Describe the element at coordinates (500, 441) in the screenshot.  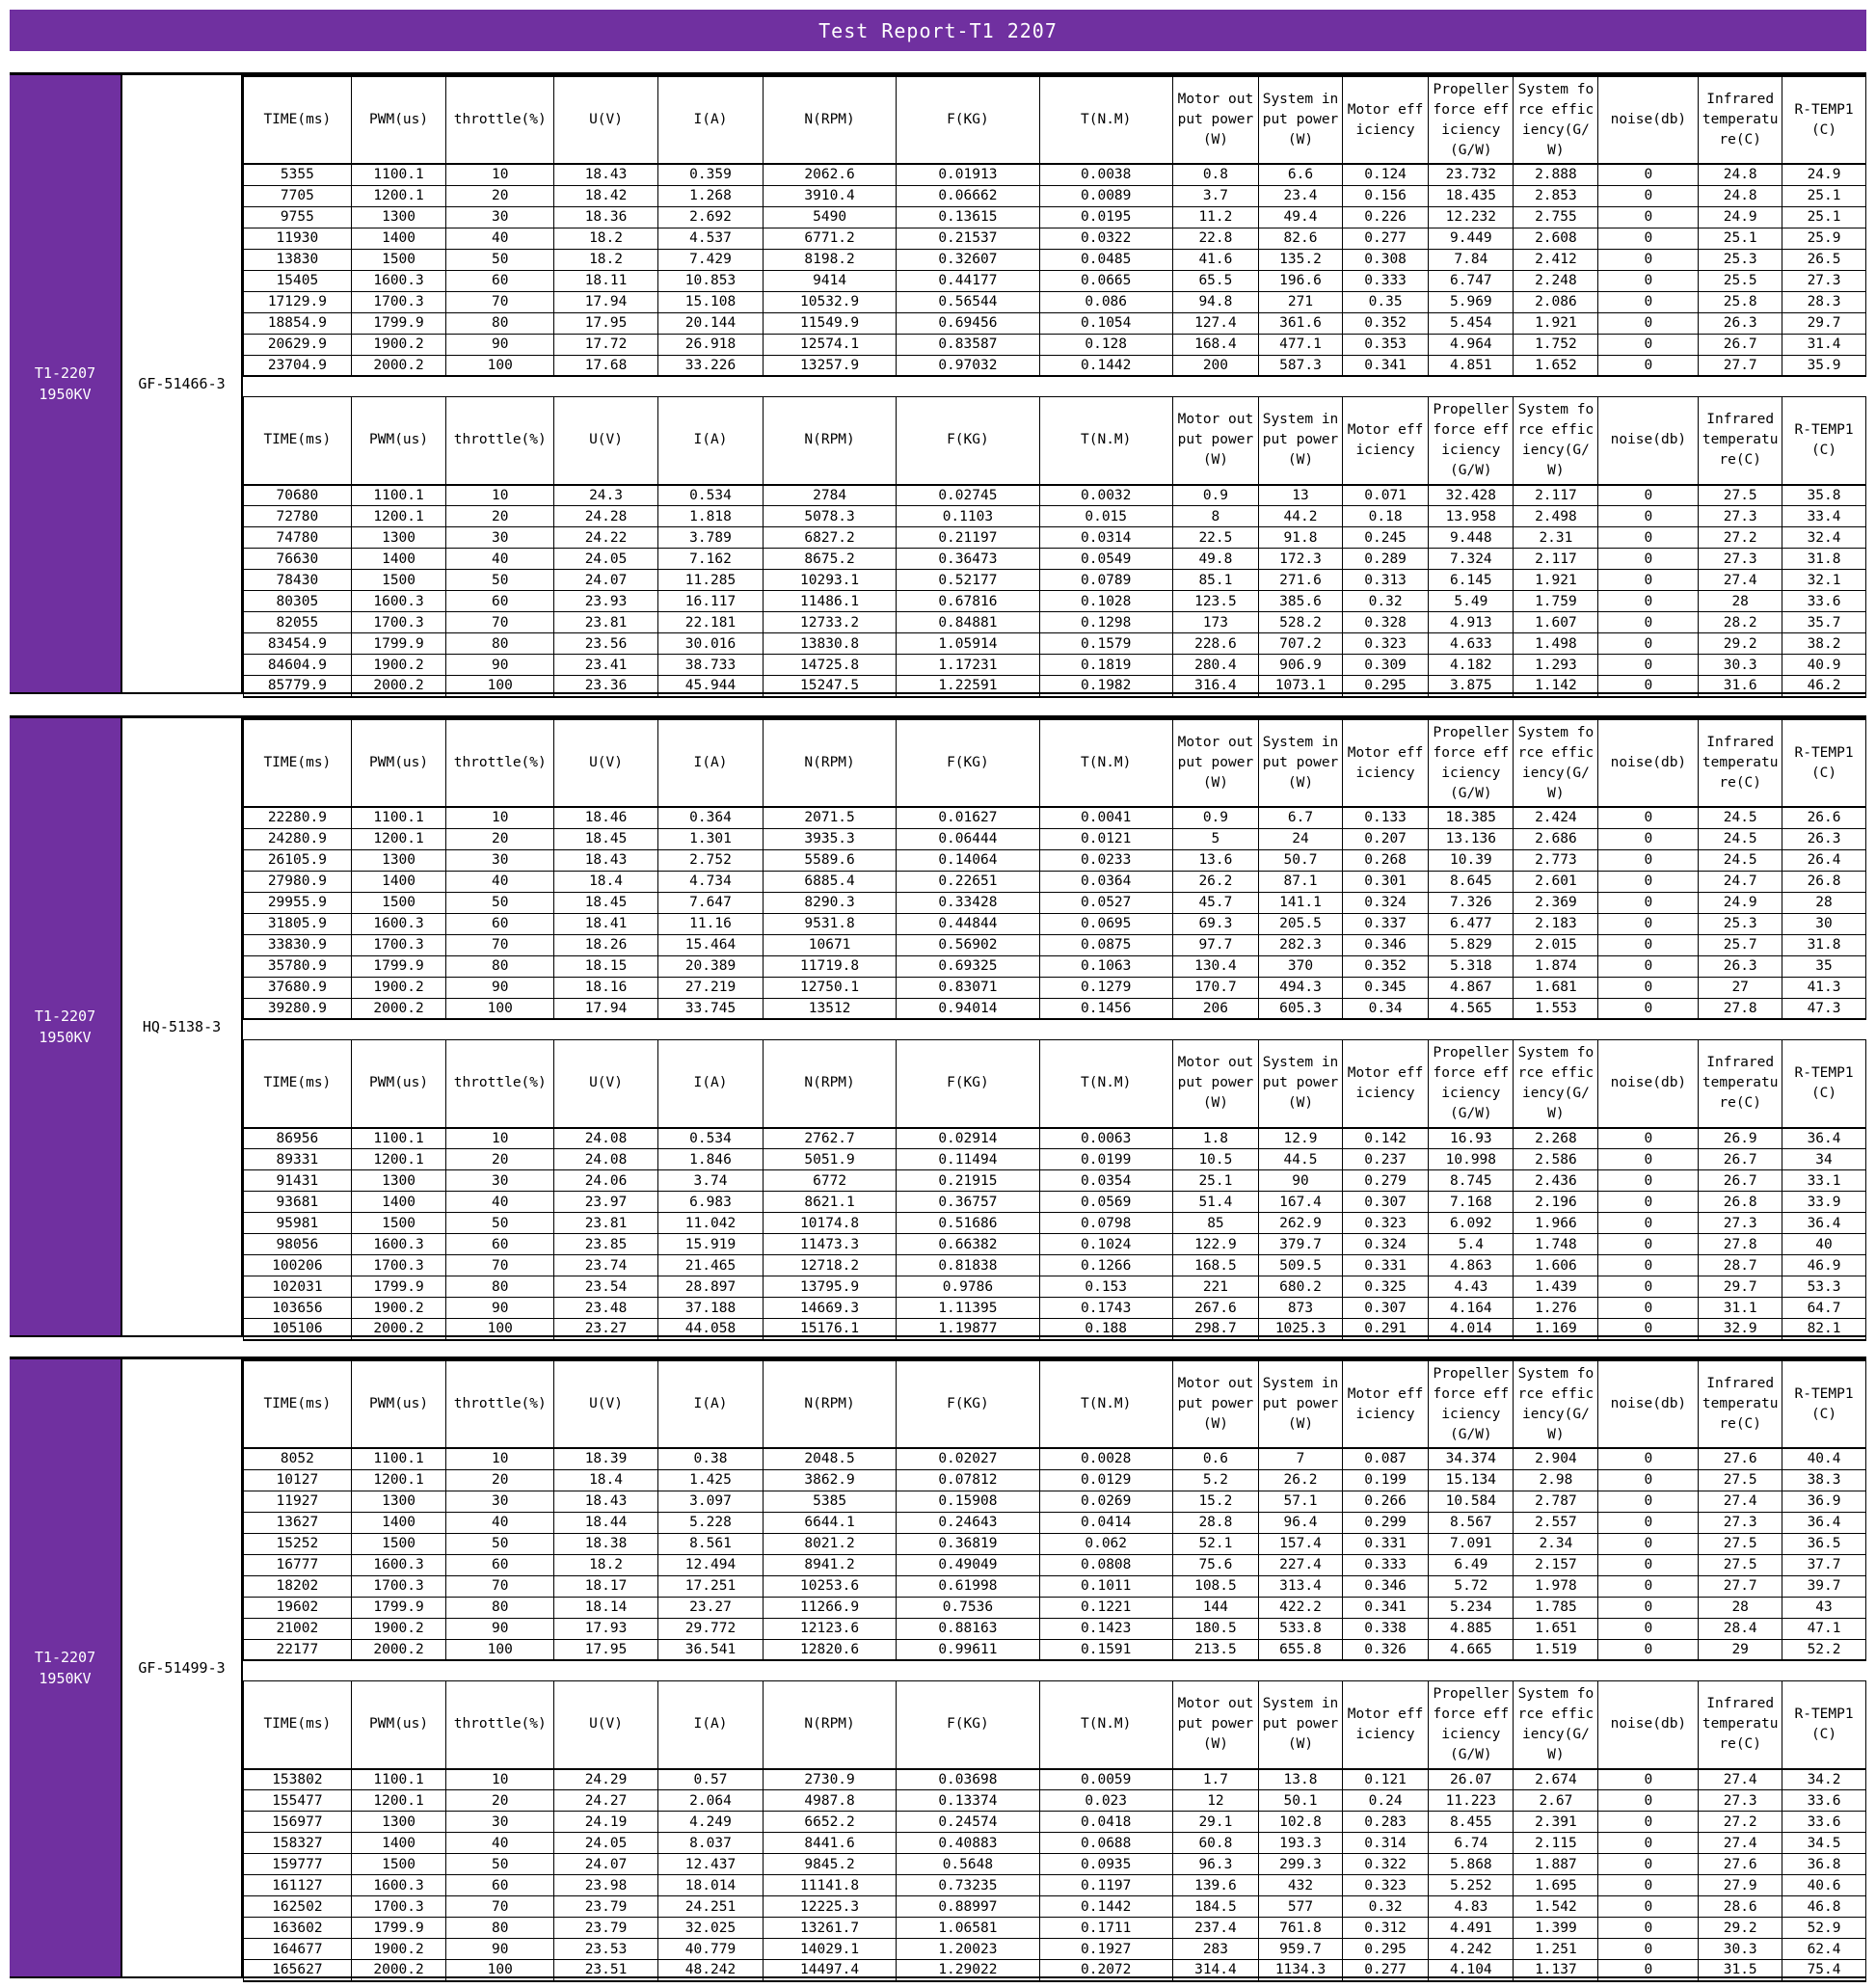
I see `column-header: throttle(%)` at that location.